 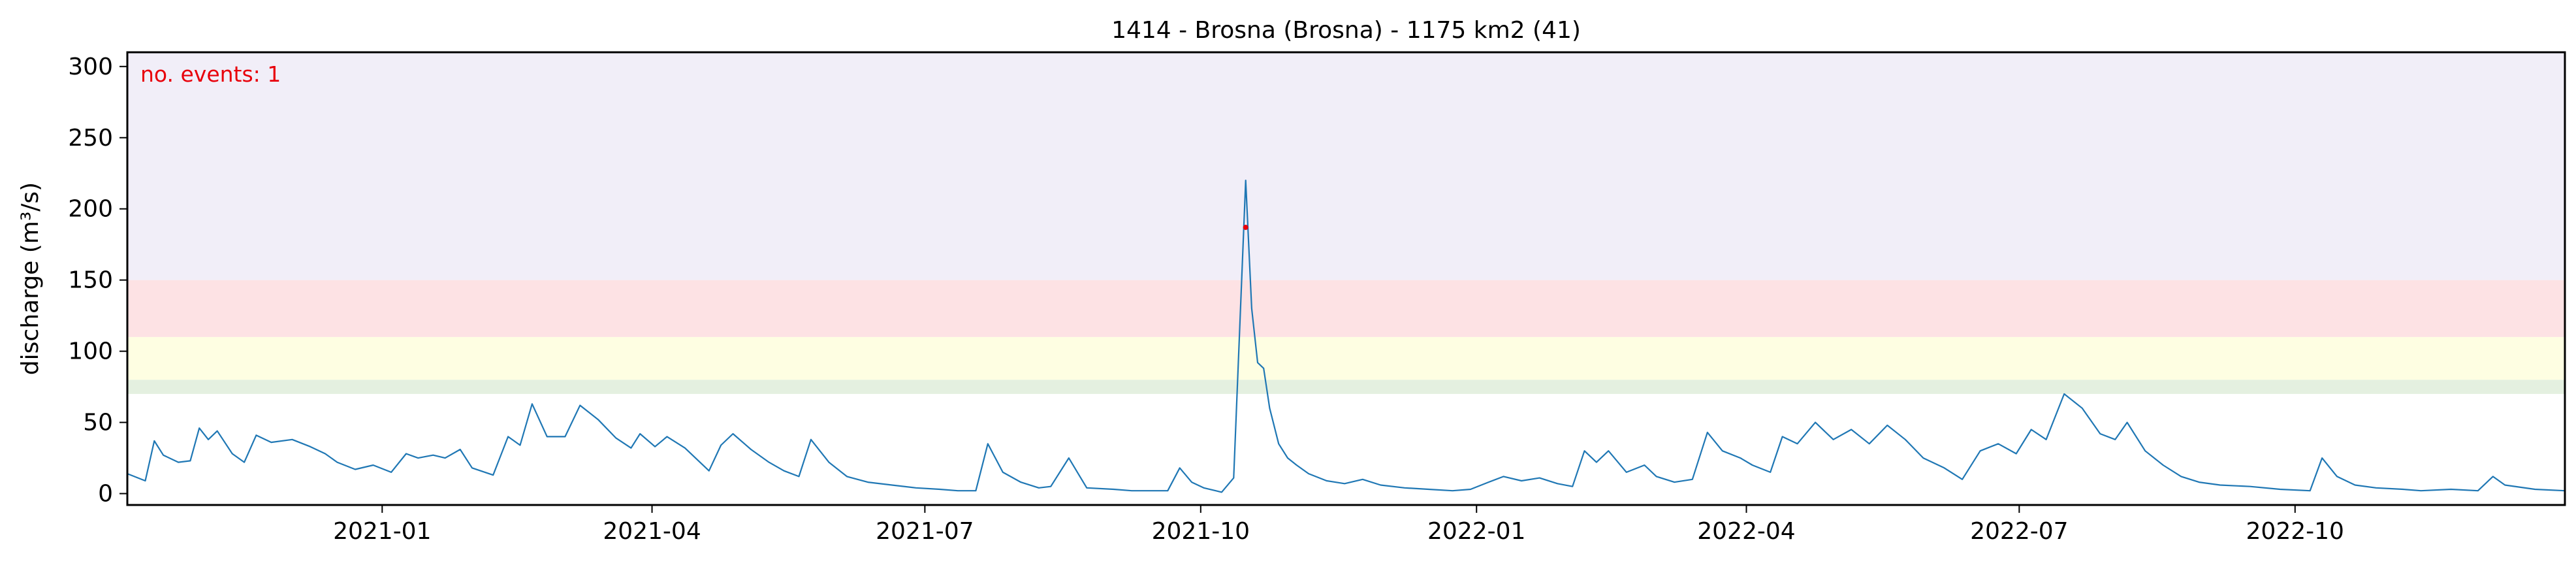 I want to click on event-count-annotation: no. events: 1, so click(x=211, y=74).